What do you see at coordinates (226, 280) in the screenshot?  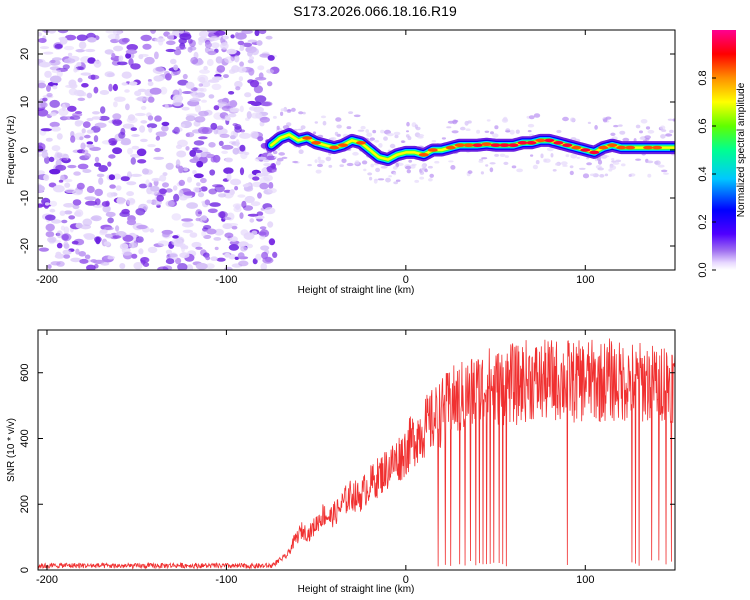 I see `top-x-tick-label: -100` at bounding box center [226, 280].